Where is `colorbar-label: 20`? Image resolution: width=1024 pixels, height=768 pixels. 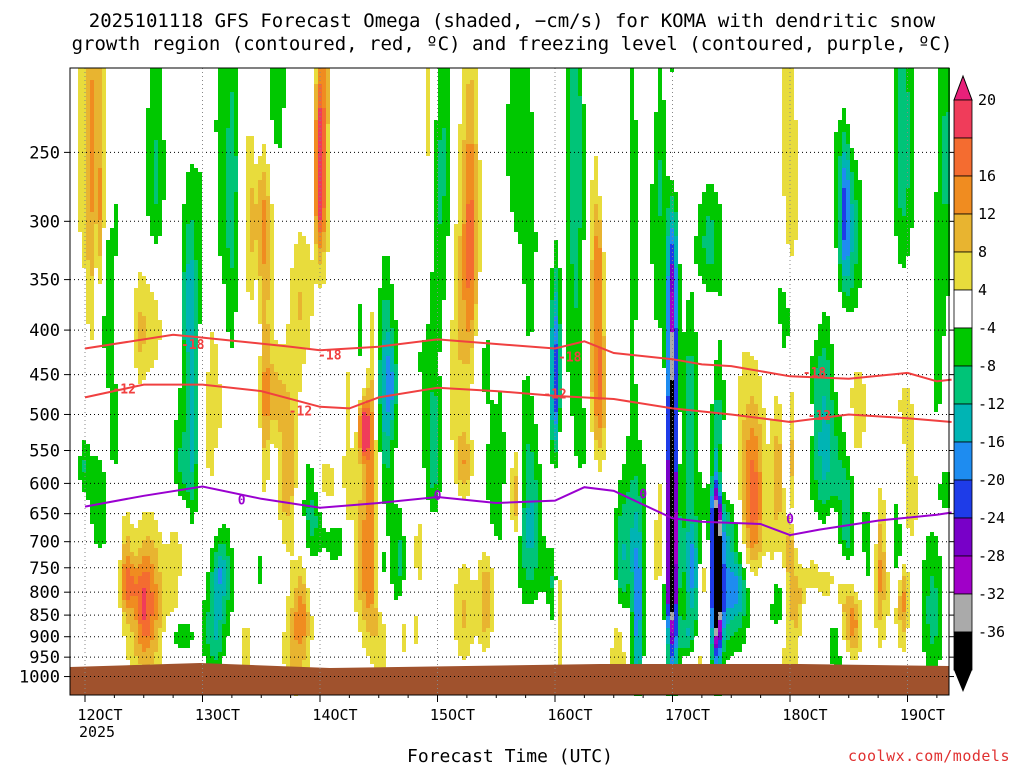 colorbar-label: 20 is located at coordinates (987, 100).